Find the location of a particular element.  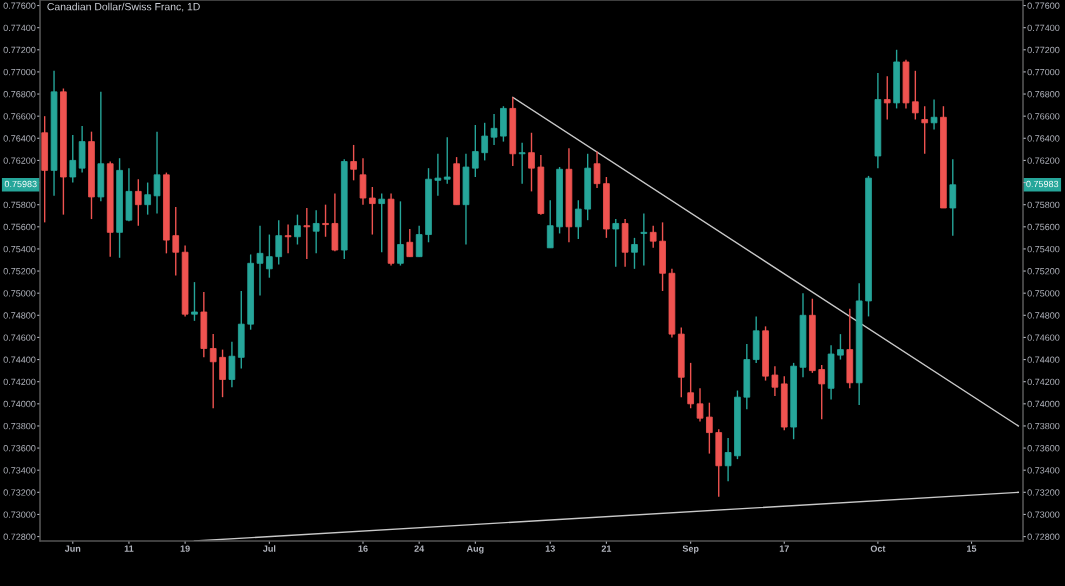

x-tick-label: 15 is located at coordinates (972, 548).